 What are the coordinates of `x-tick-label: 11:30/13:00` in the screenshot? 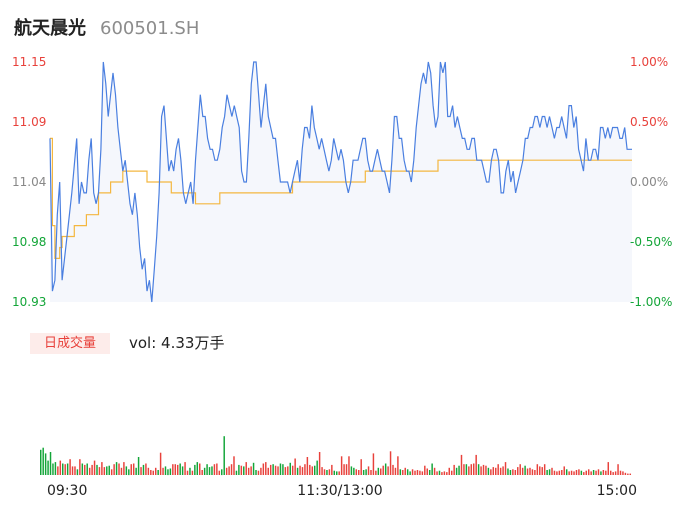 It's located at (339, 491).